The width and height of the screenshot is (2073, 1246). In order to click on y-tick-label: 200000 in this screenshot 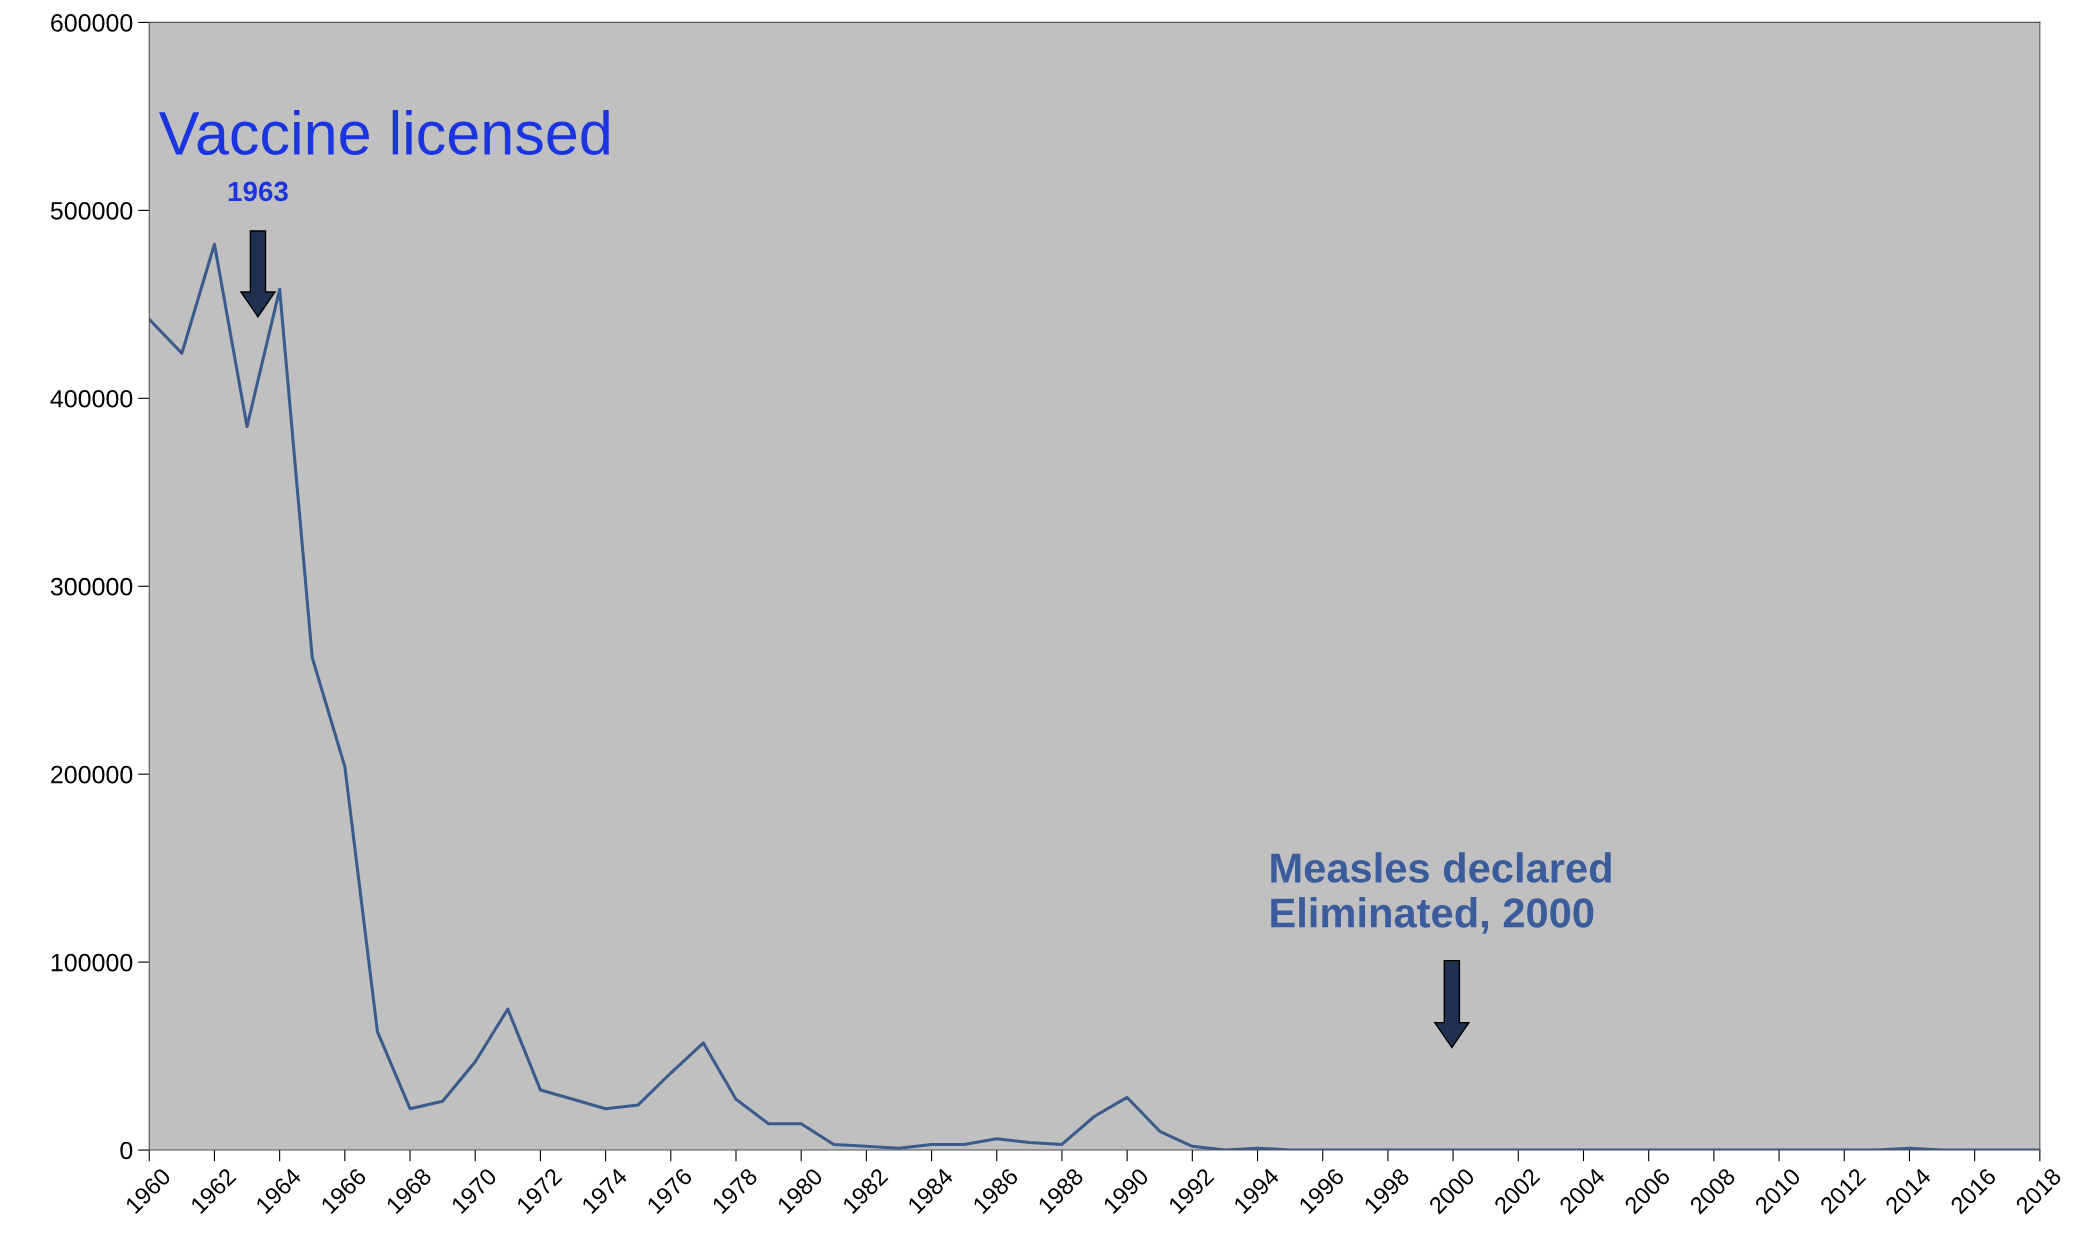, I will do `click(92, 774)`.